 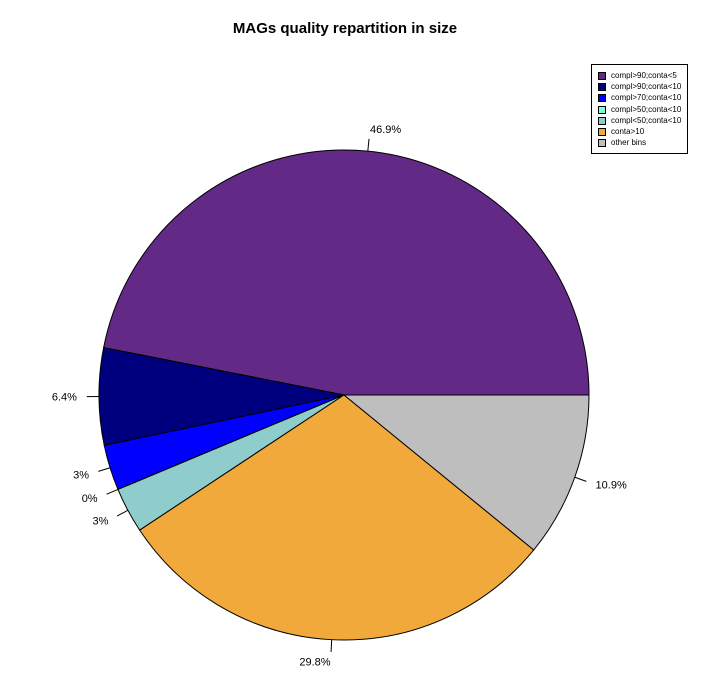 I want to click on legend-label: compl>70;conta<10, so click(x=646, y=98).